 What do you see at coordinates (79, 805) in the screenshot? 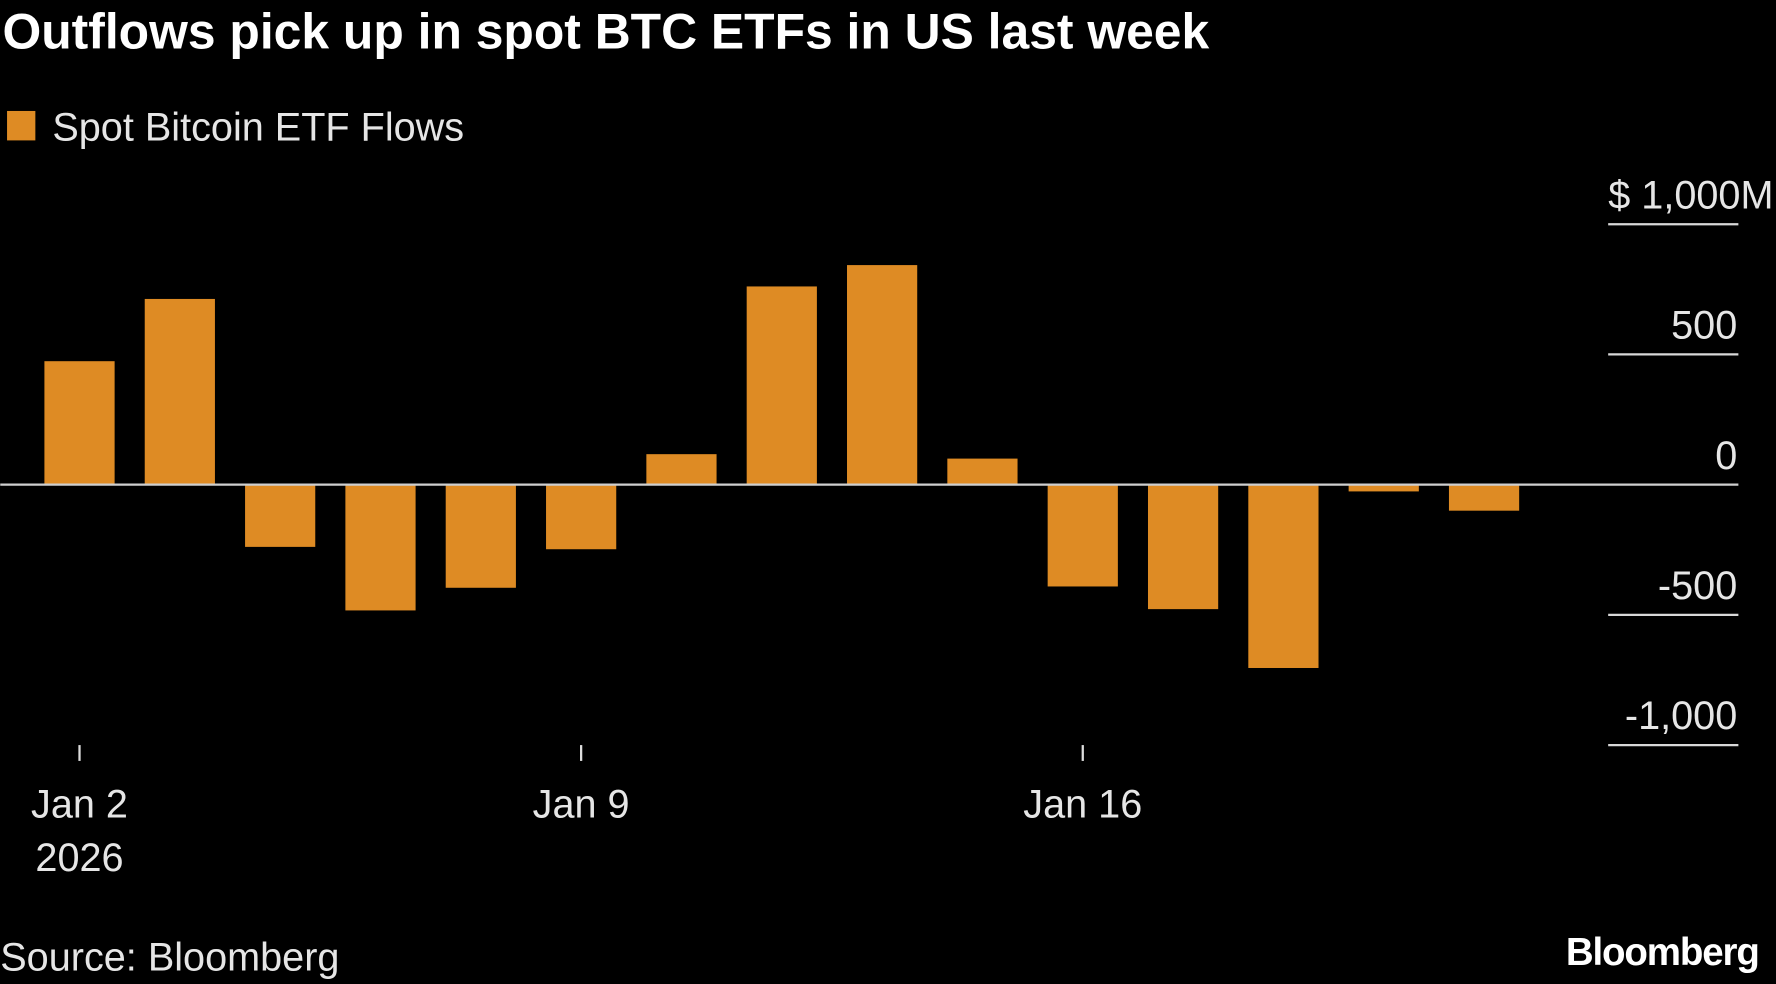
I see `x-tick-label: Jan 2` at bounding box center [79, 805].